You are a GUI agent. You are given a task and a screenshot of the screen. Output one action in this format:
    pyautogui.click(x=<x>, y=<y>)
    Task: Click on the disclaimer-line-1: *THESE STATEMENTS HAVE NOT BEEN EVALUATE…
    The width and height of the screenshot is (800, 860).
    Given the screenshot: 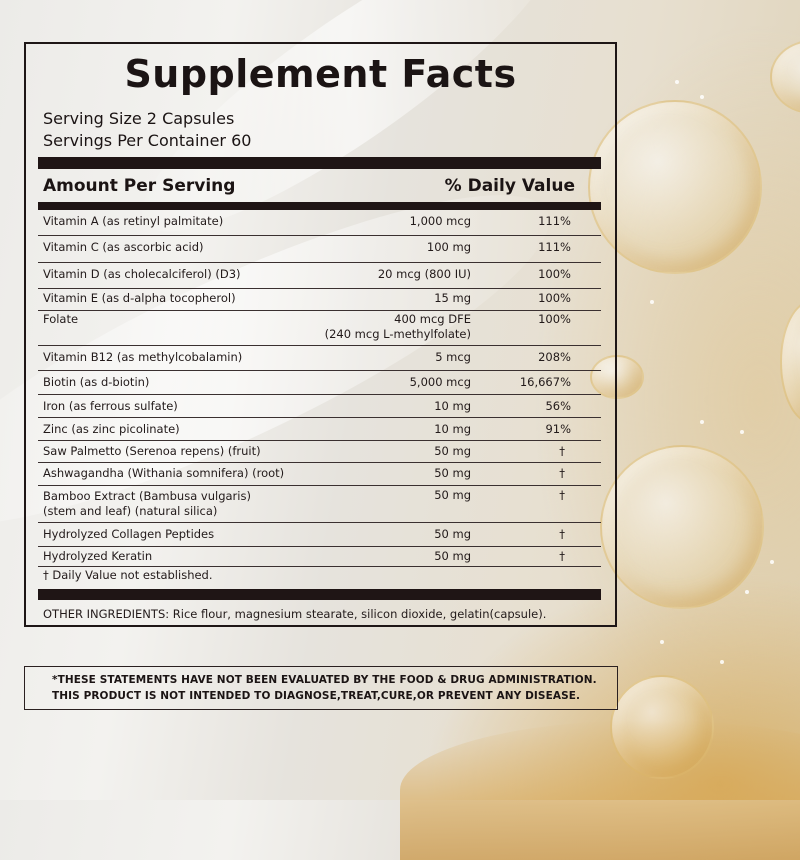 What is the action you would take?
    pyautogui.click(x=324, y=680)
    